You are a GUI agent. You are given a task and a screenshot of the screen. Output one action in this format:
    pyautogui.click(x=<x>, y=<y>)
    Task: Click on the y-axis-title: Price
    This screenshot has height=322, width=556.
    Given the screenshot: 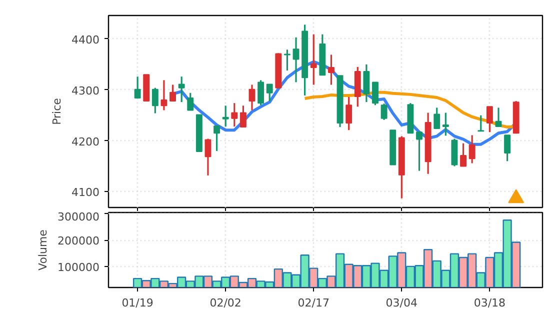 What is the action you would take?
    pyautogui.click(x=57, y=111)
    